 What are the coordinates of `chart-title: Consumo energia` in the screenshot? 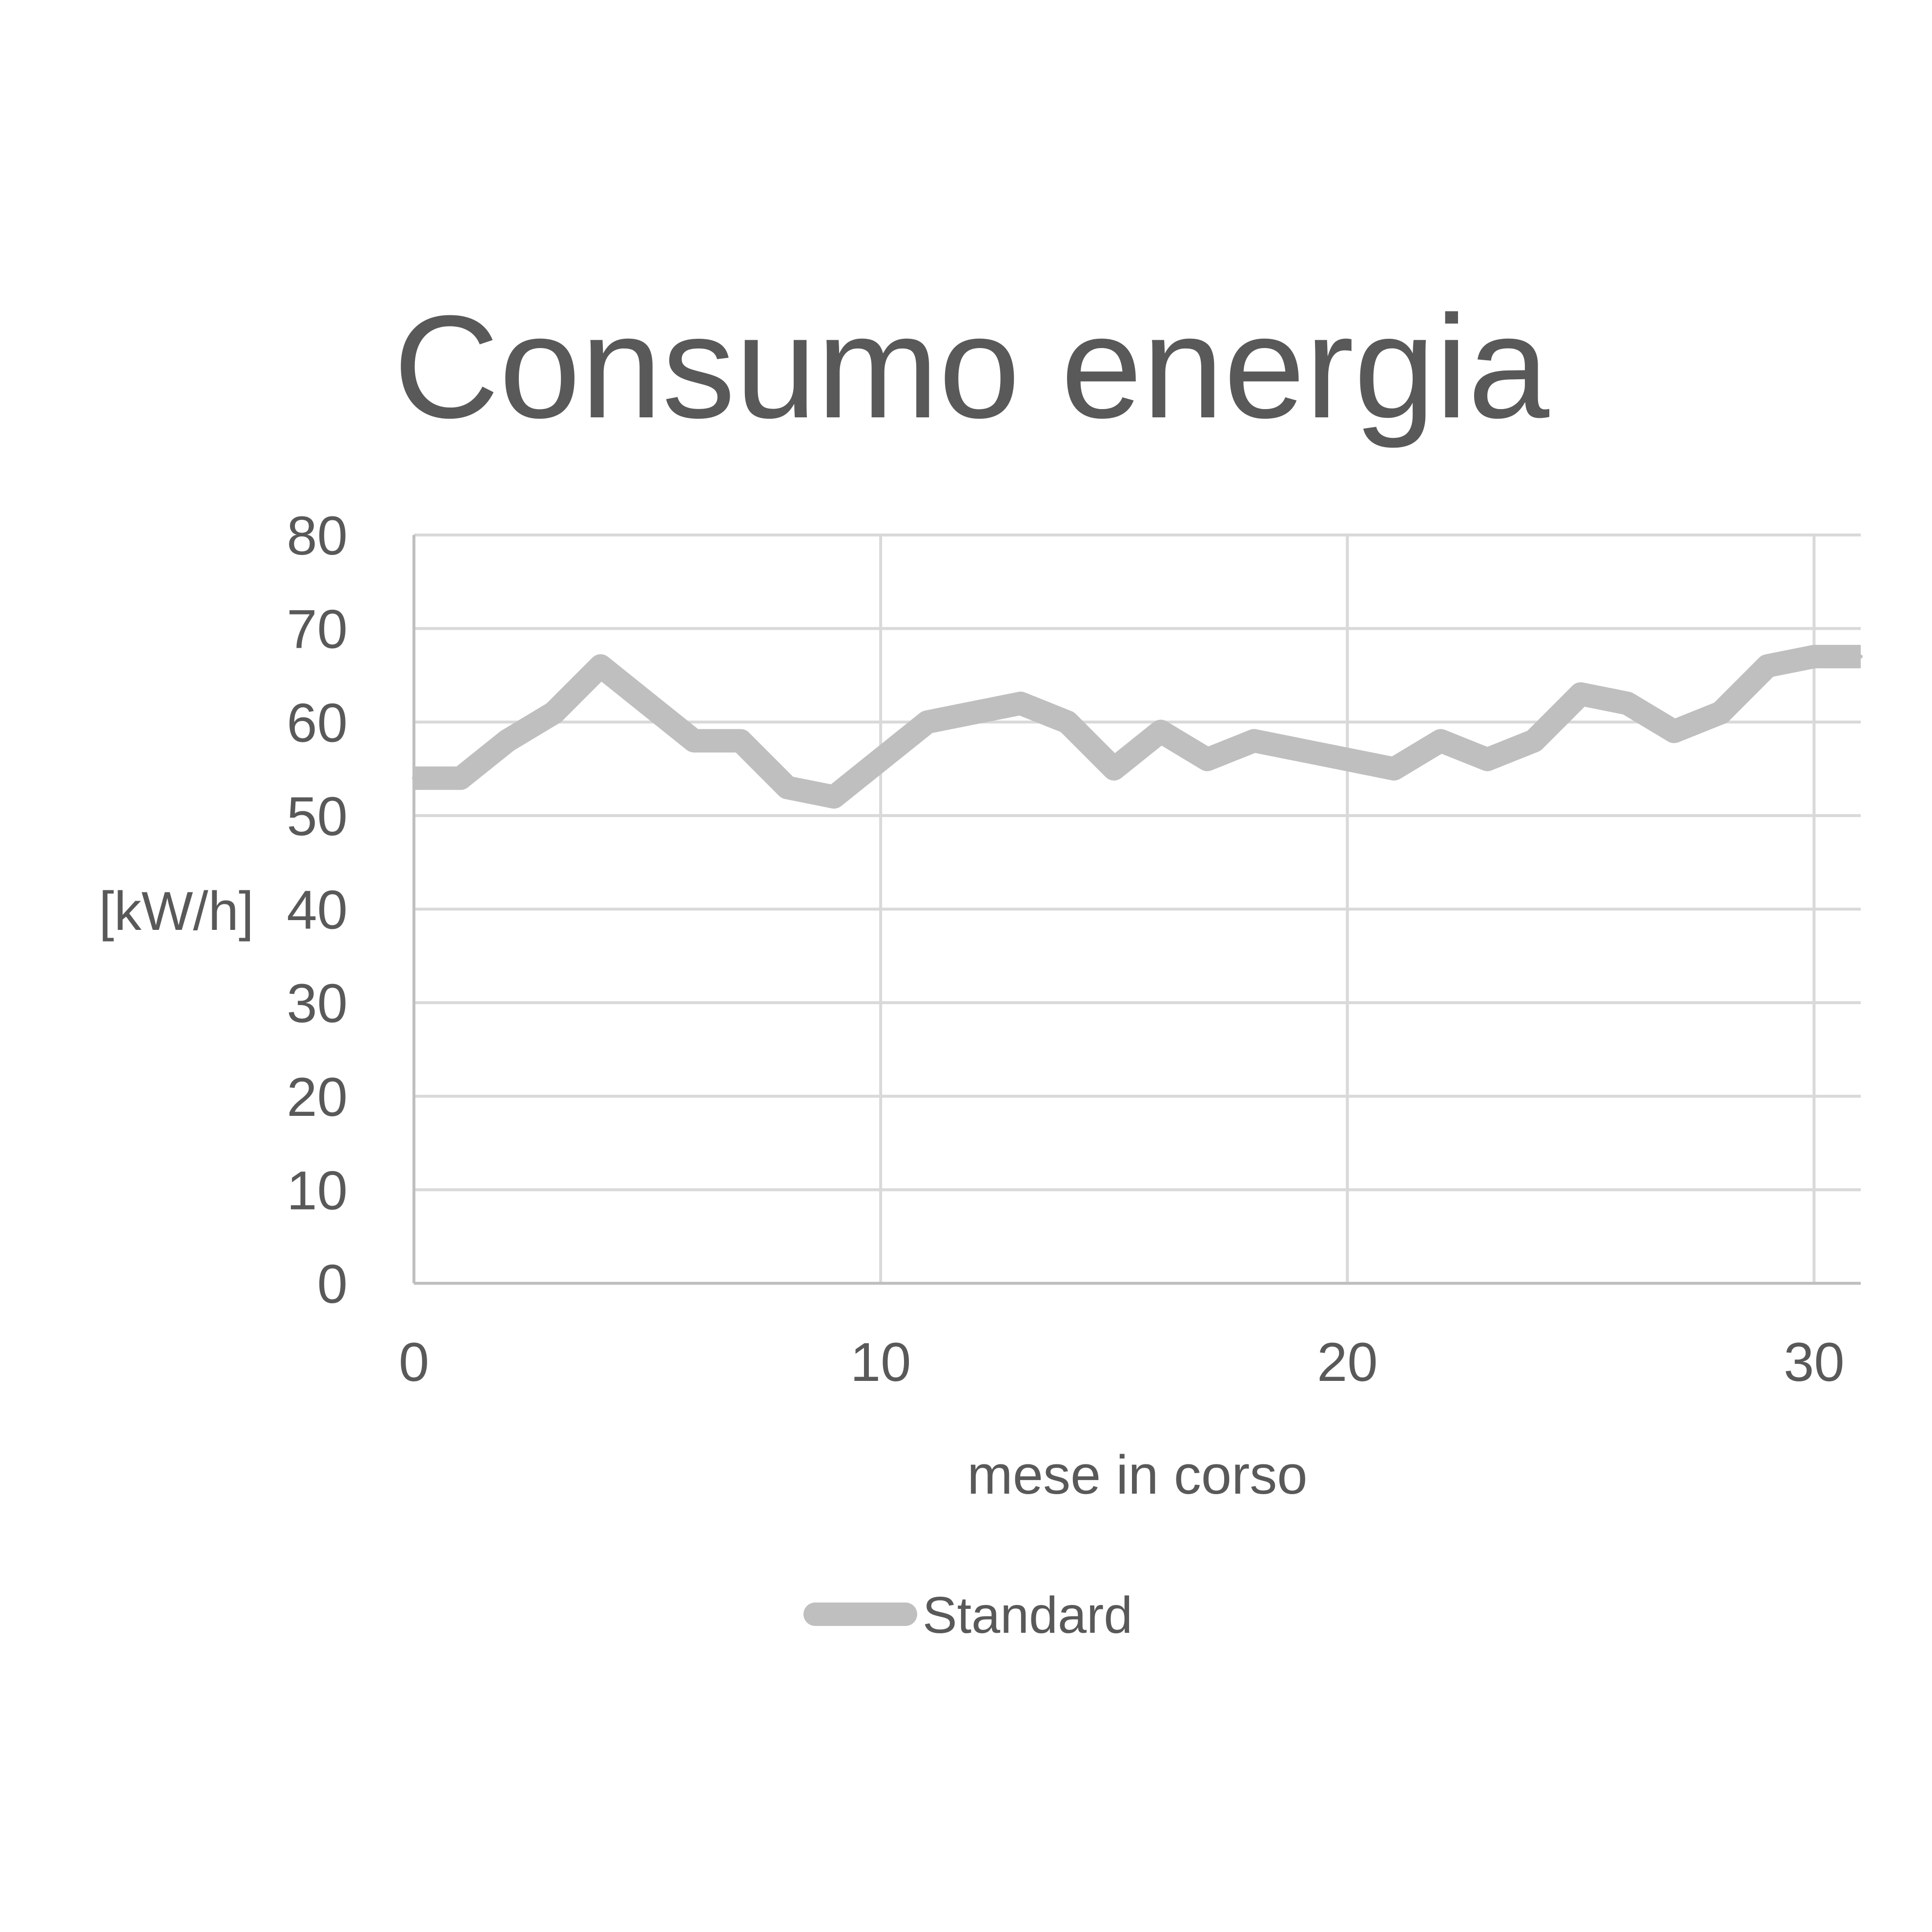 It's located at (971, 367).